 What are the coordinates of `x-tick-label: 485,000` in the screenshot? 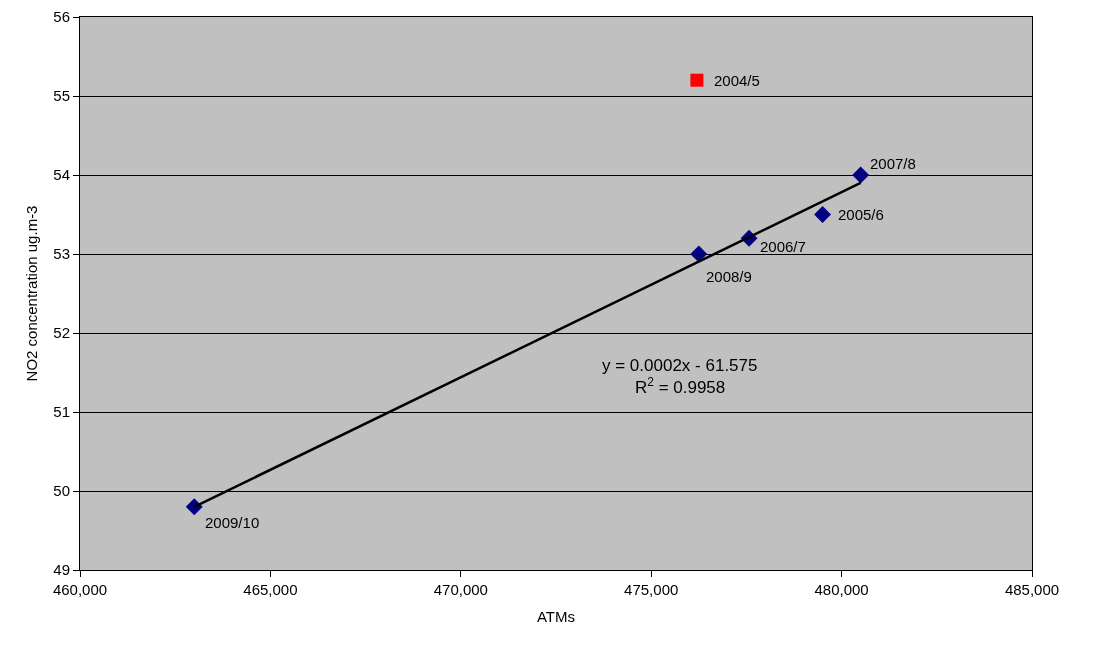 It's located at (1032, 589).